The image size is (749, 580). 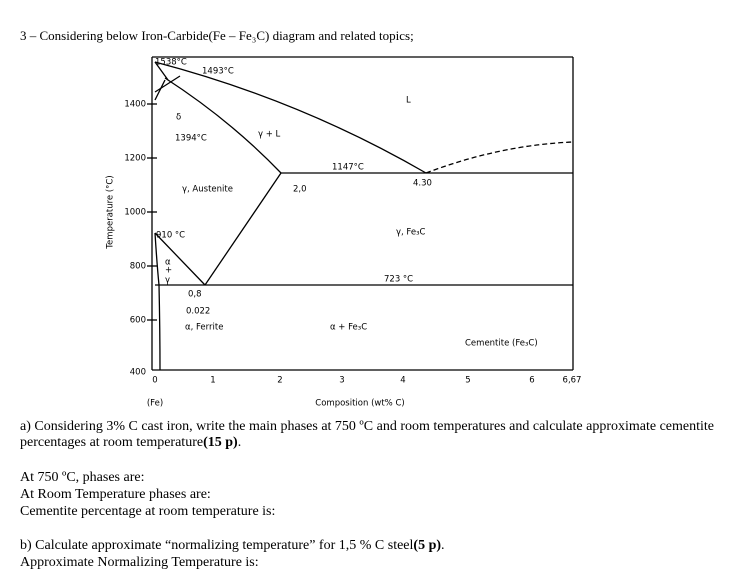 What do you see at coordinates (499, 157) in the screenshot?
I see `cementite-liquidus` at bounding box center [499, 157].